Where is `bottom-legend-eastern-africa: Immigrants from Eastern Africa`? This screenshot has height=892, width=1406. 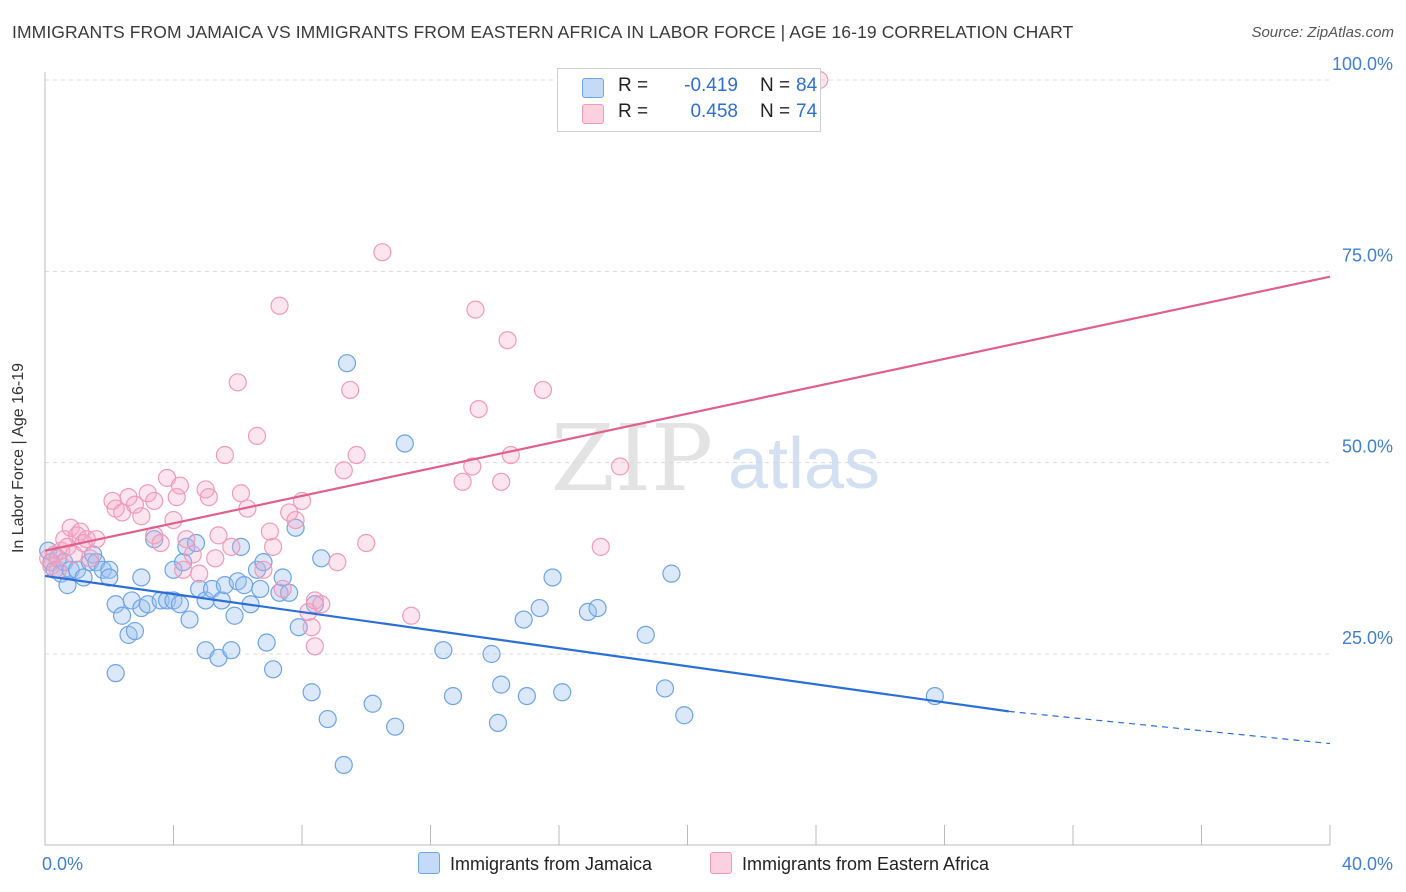 bottom-legend-eastern-africa: Immigrants from Eastern Africa is located at coordinates (849, 863).